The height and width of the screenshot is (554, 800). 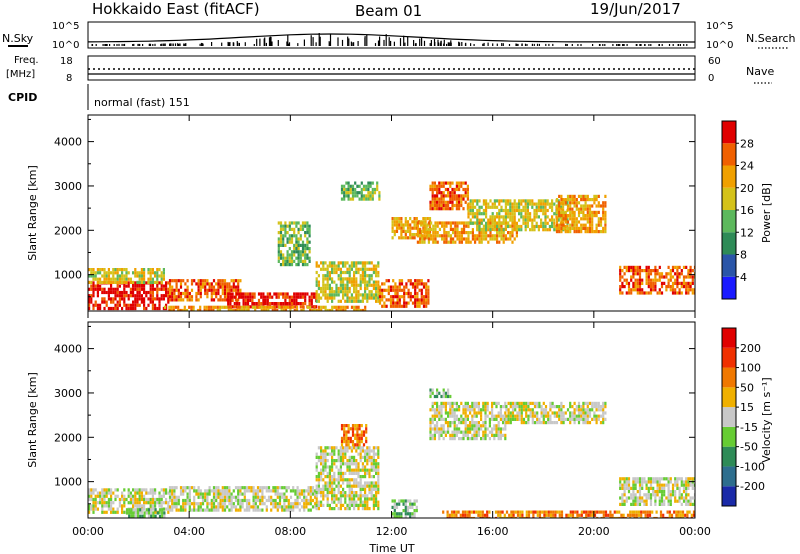 I want to click on nave-tick-low: 0, so click(x=711, y=78).